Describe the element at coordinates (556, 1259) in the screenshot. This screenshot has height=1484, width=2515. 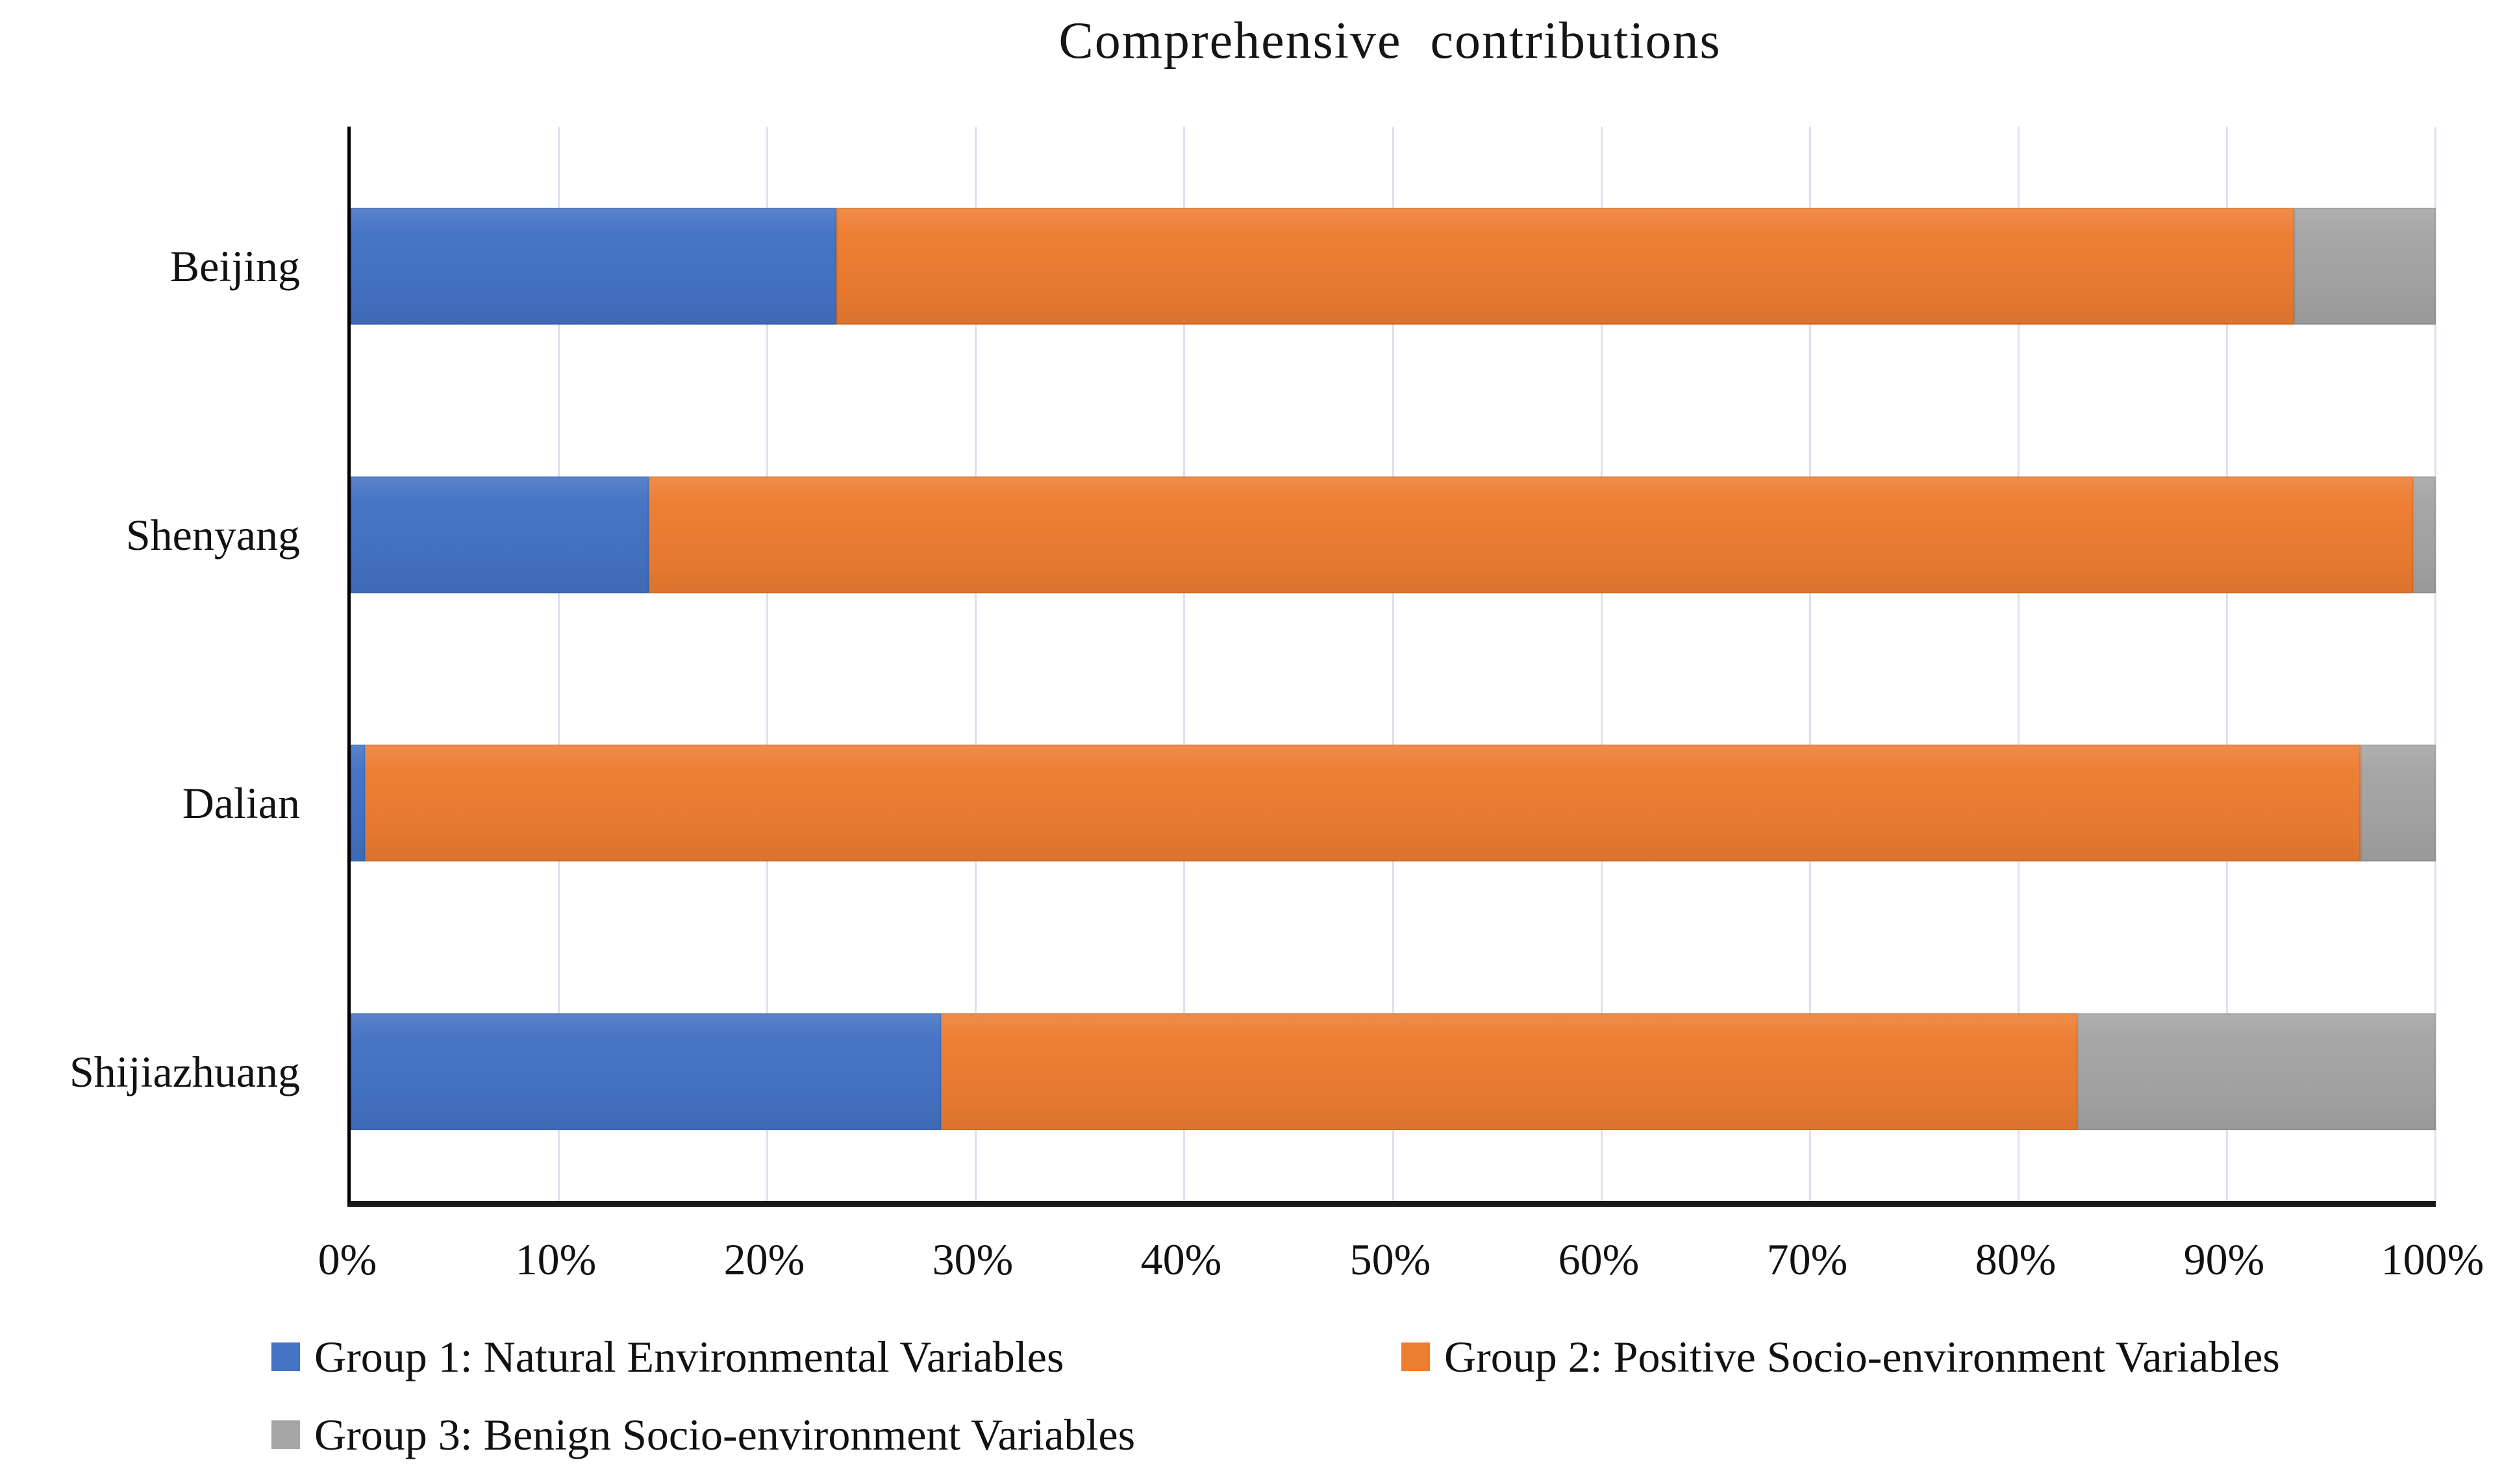
I see `x-tick-label-10pct: 10%` at that location.